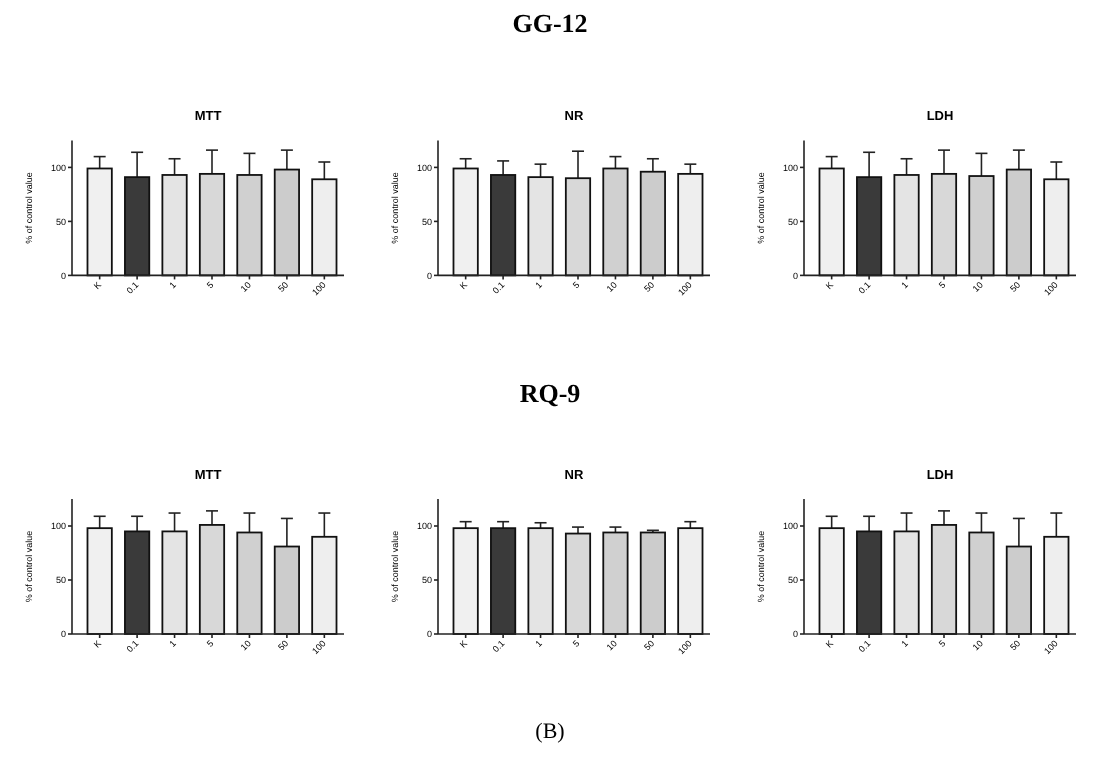  What do you see at coordinates (550, 23) in the screenshot?
I see `text: GG-12` at bounding box center [550, 23].